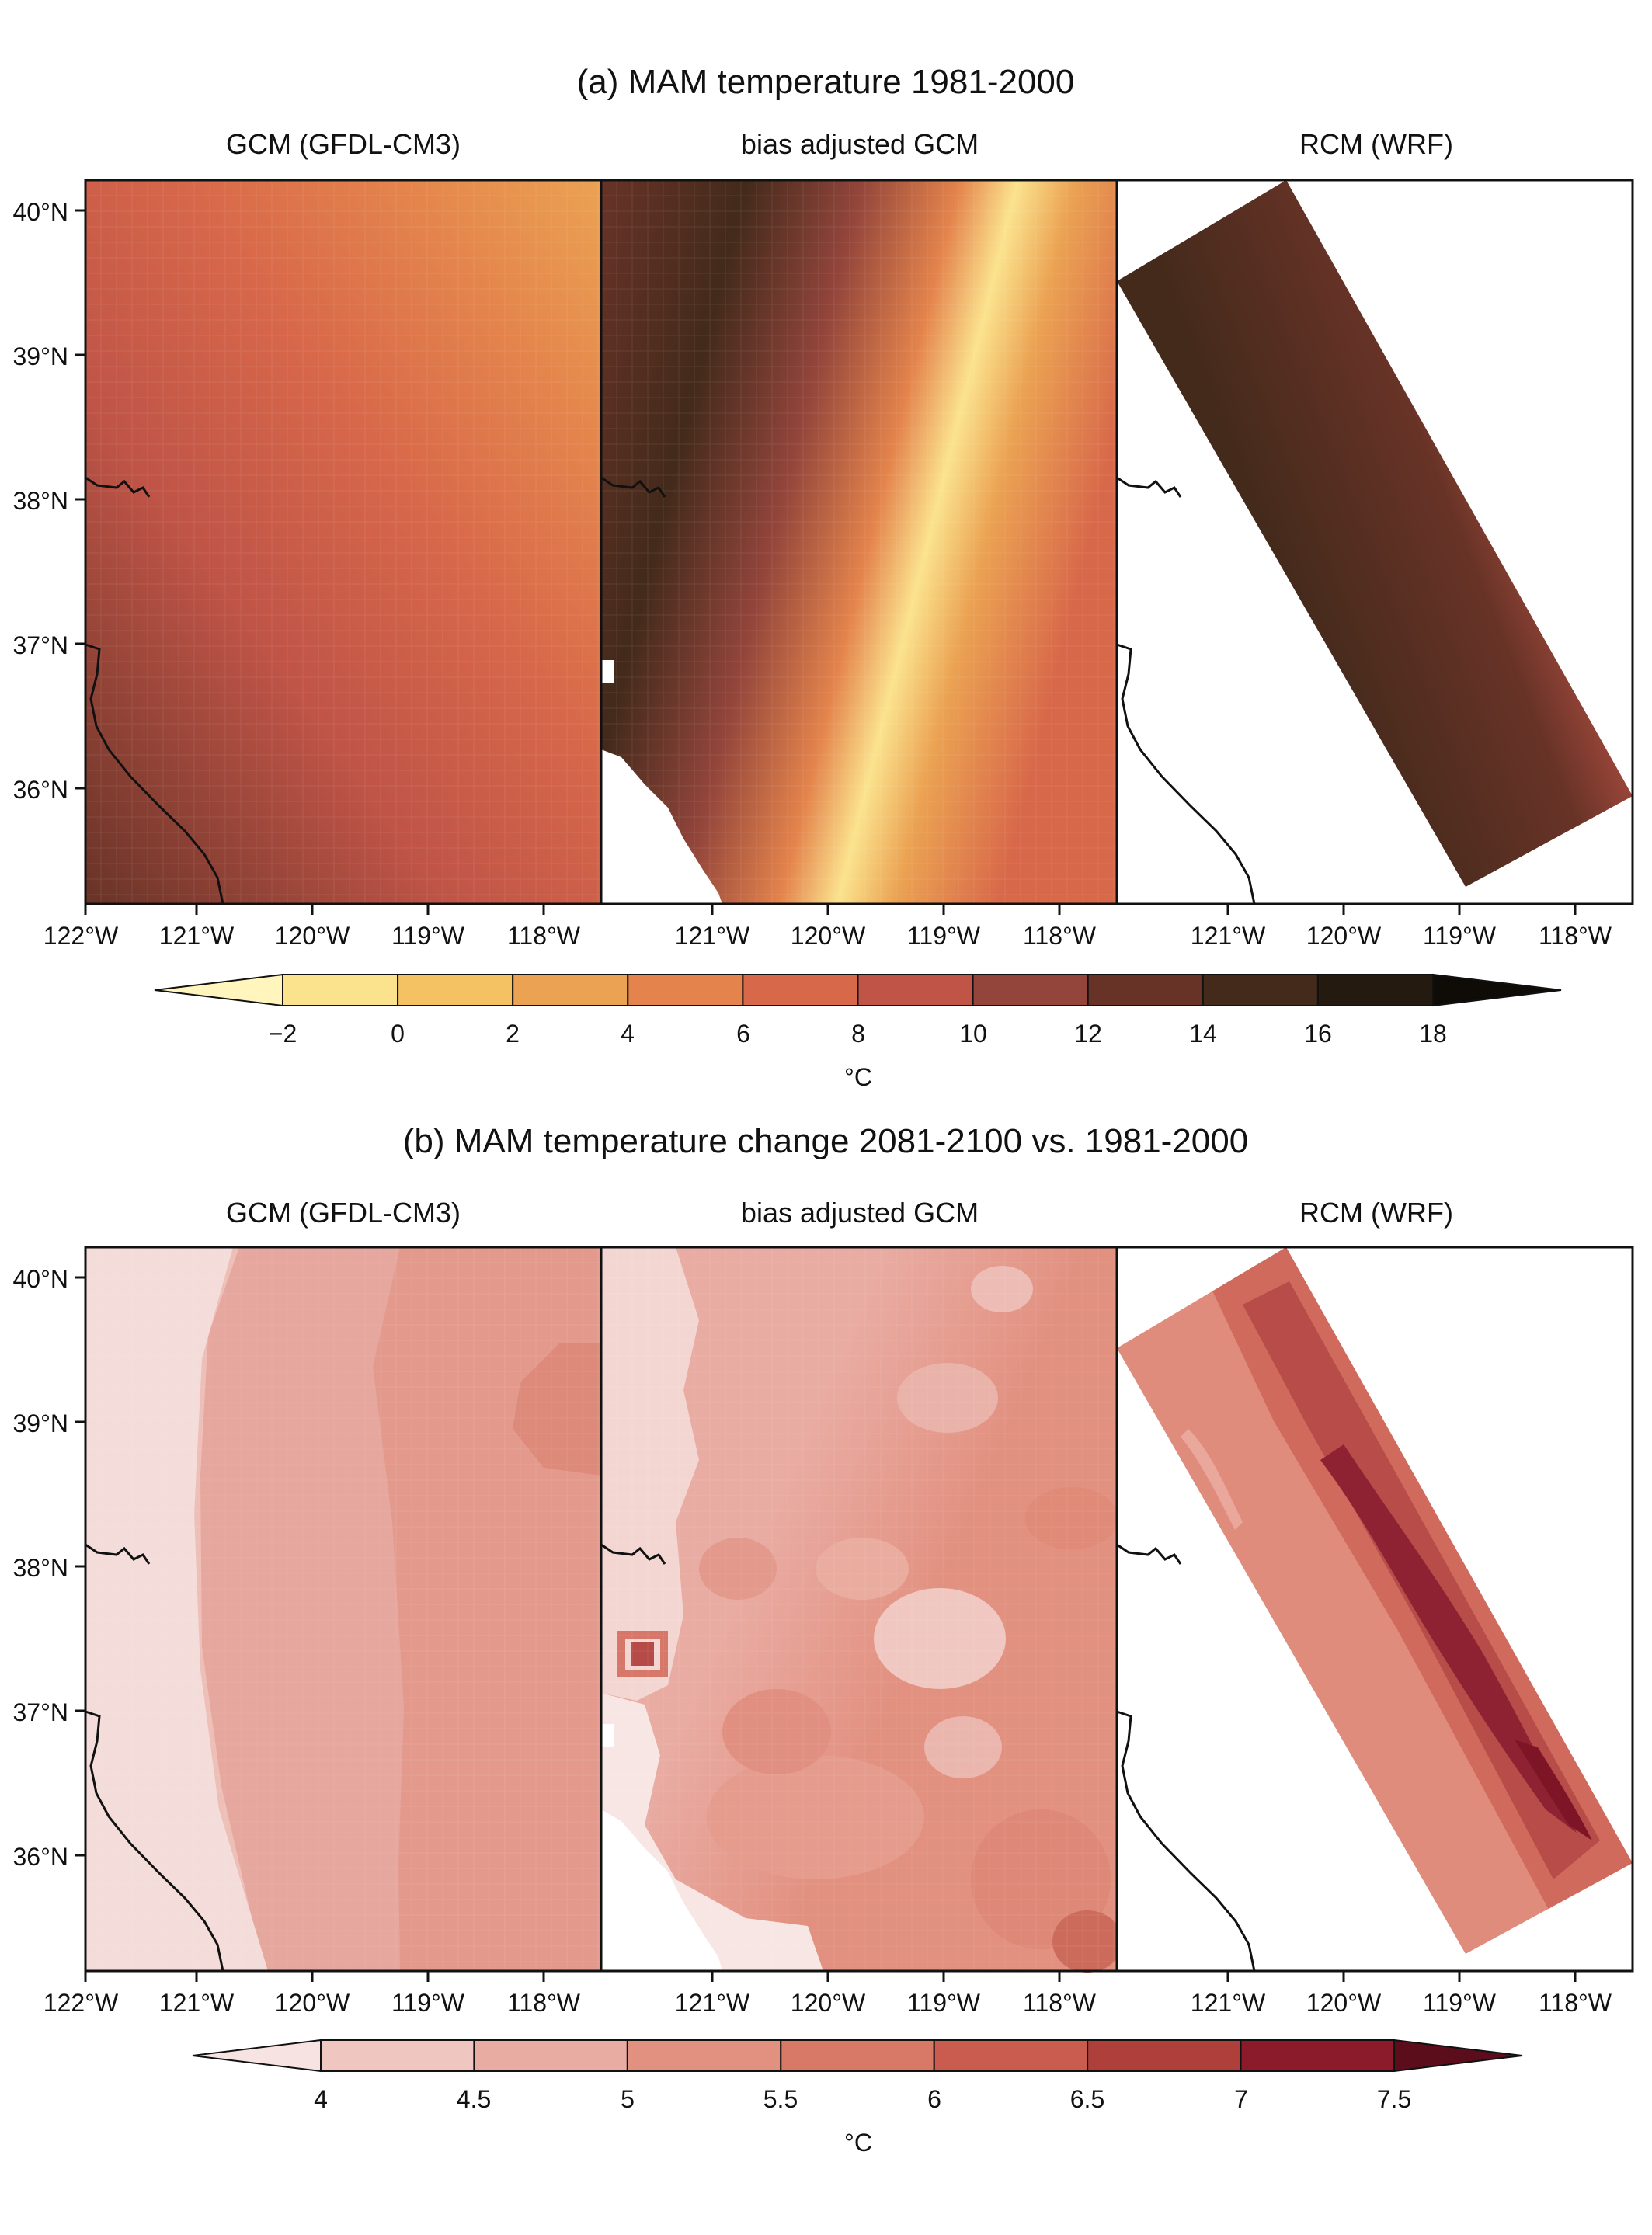  I want to click on map-b-rcm, so click(1375, 1609).